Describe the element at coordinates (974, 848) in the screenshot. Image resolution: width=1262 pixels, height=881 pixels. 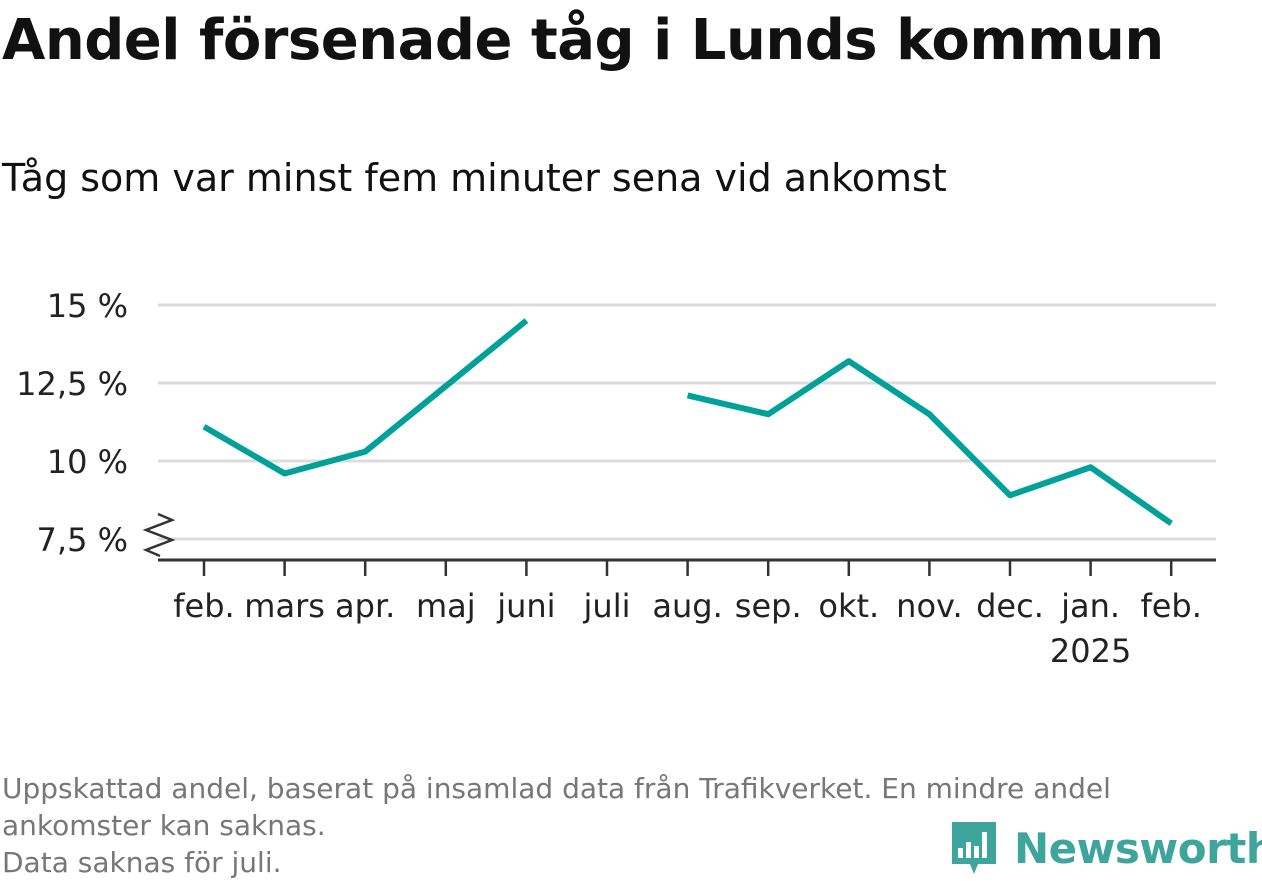
I see `newsworthy-logo-icon` at that location.